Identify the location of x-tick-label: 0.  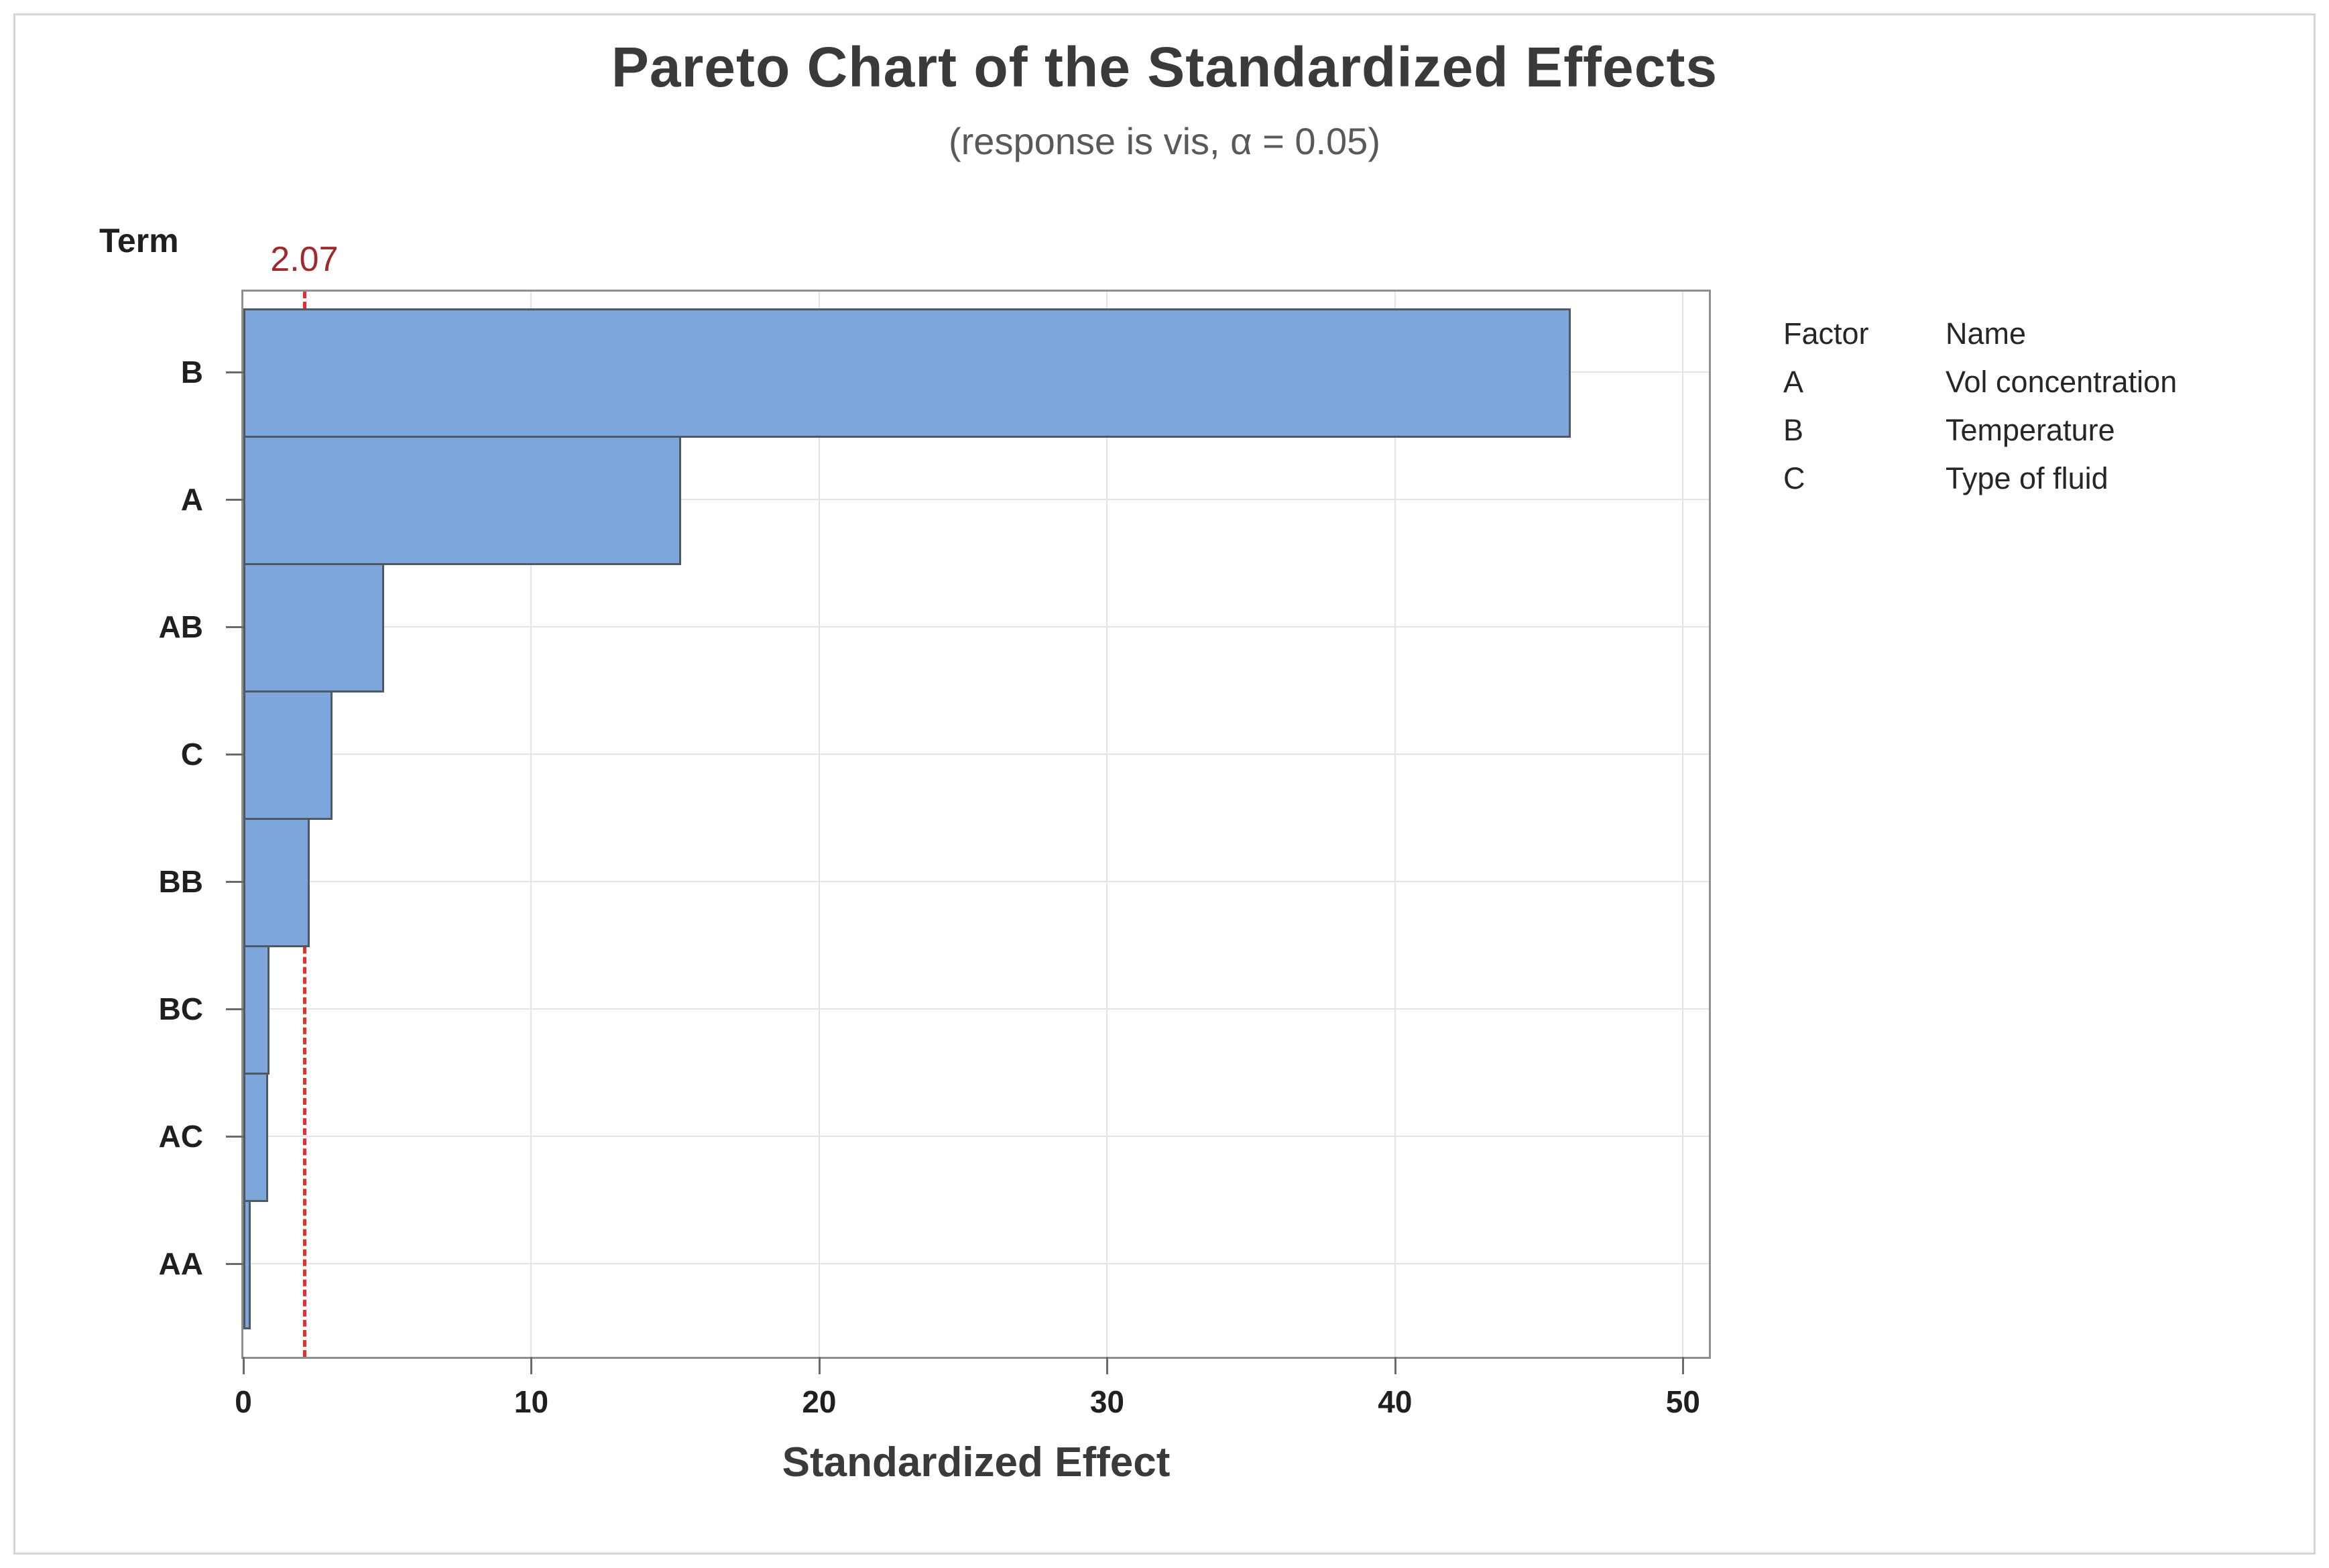
(244, 1402).